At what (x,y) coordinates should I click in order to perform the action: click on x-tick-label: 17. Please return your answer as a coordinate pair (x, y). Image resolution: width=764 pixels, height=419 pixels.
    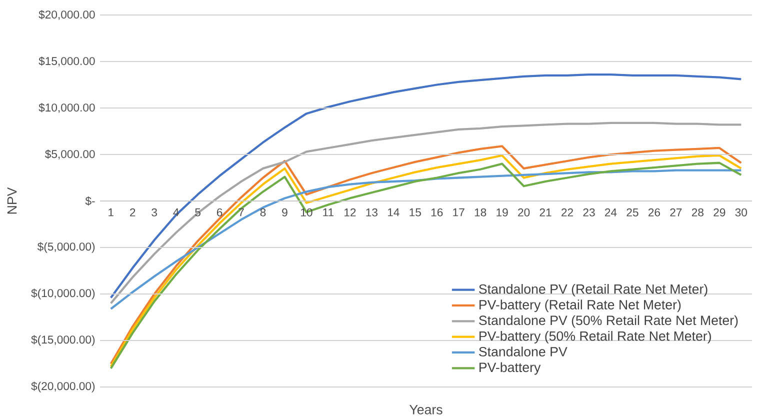
    Looking at the image, I should click on (458, 212).